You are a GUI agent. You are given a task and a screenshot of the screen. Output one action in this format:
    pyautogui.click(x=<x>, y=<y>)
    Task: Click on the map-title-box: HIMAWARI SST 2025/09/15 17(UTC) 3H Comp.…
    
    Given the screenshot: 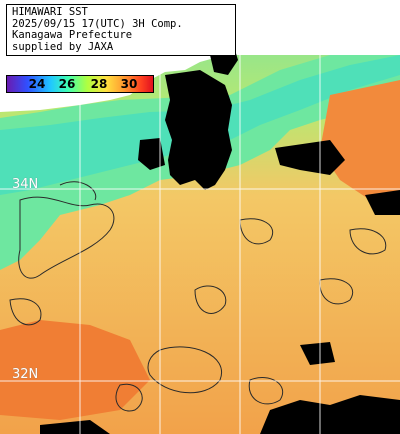 What is the action you would take?
    pyautogui.click(x=121, y=30)
    